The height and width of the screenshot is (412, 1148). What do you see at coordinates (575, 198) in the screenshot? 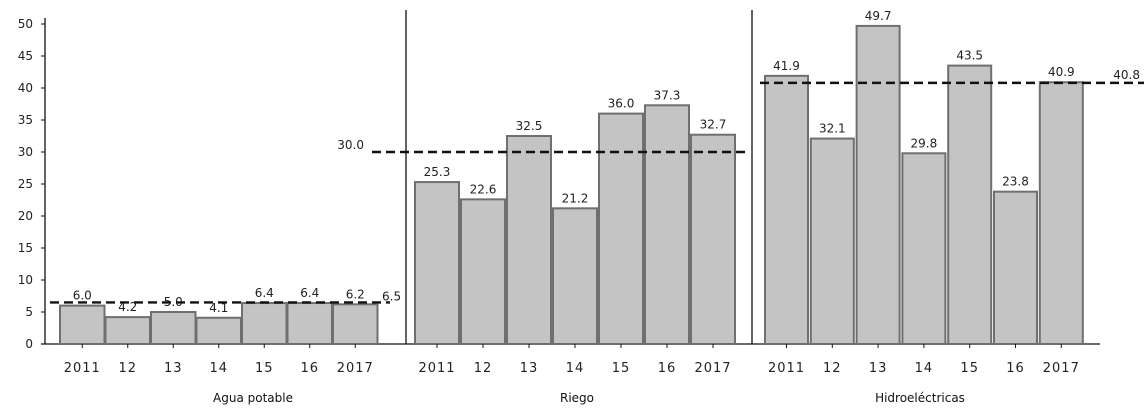
I see `data-label: 21.2` at bounding box center [575, 198].